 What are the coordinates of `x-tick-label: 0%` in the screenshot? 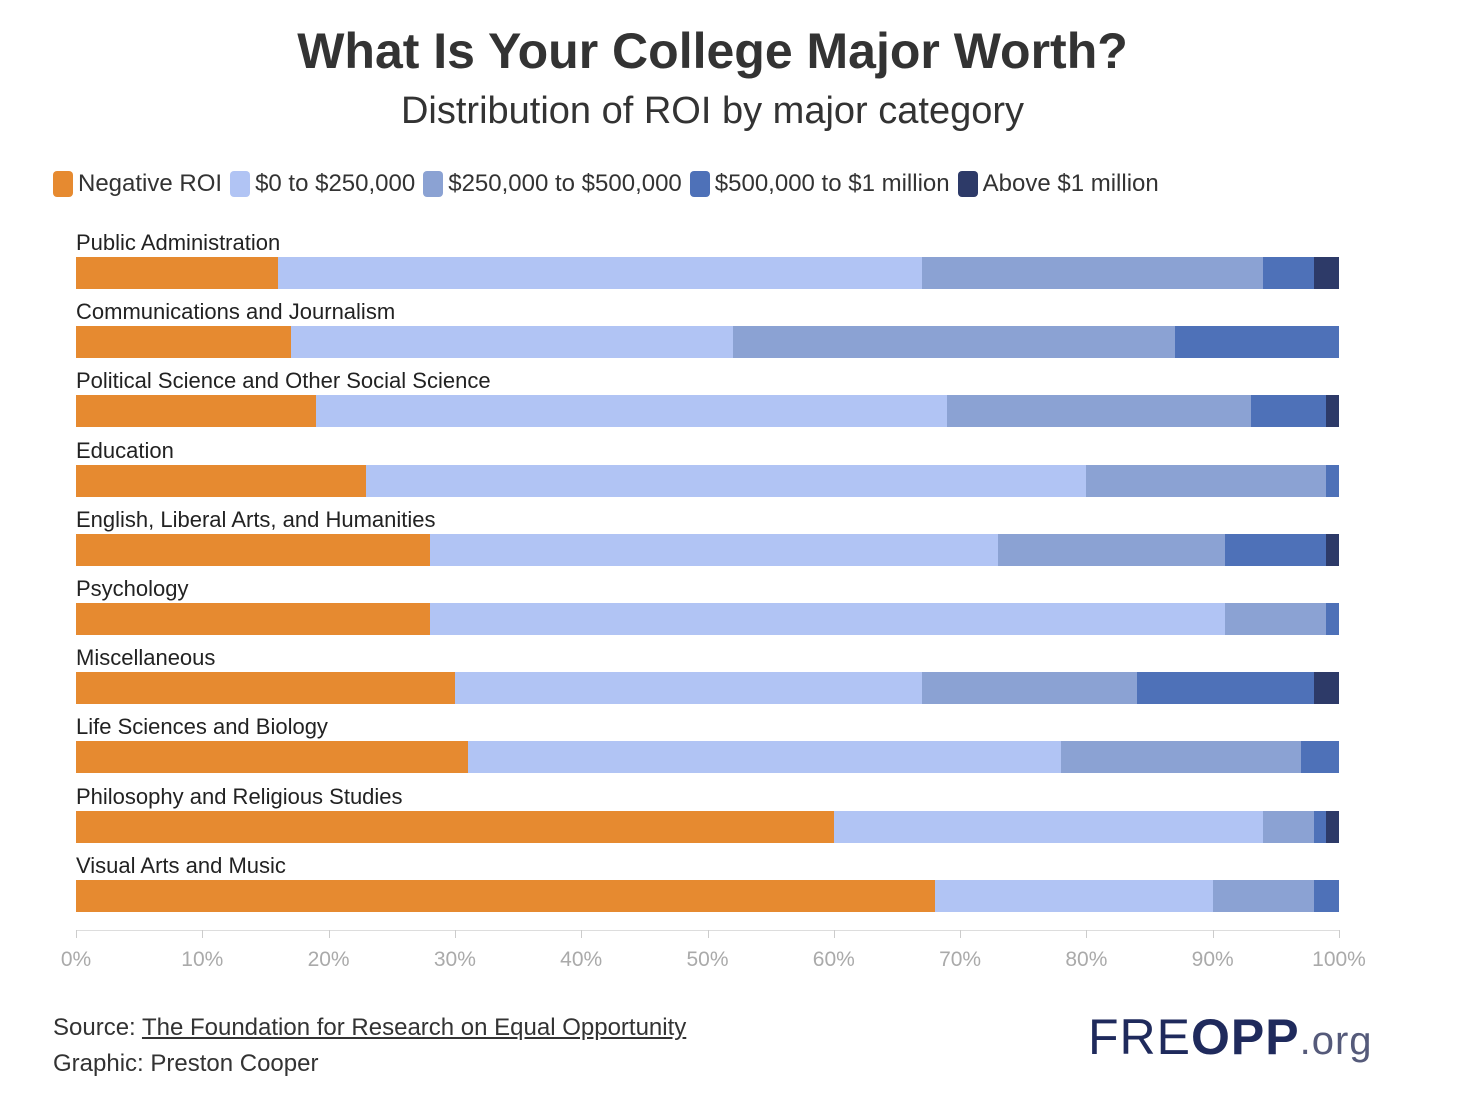 It's located at (76, 959).